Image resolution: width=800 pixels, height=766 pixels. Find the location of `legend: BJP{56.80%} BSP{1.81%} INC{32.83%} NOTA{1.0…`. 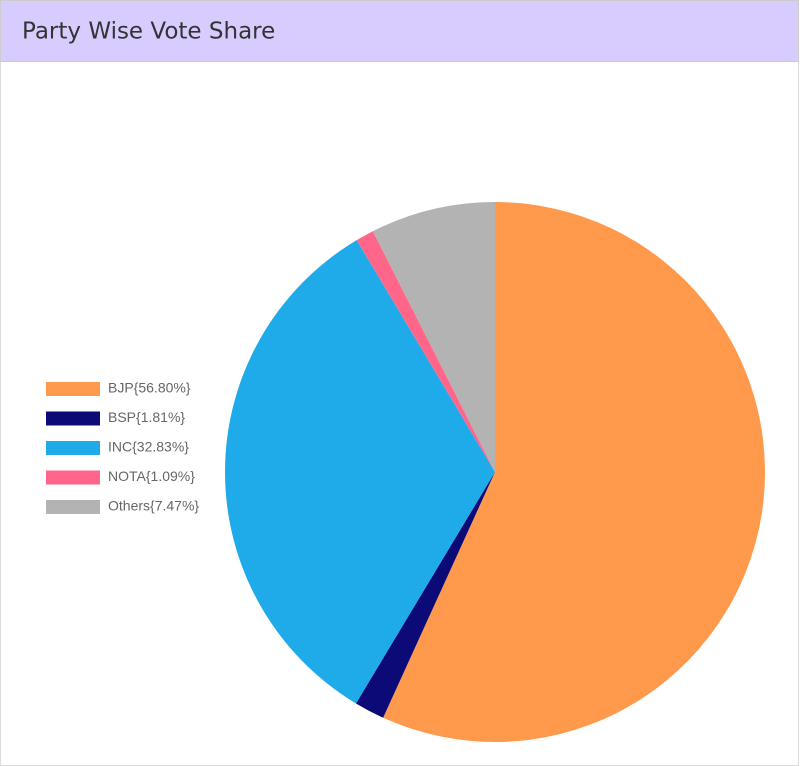

legend: BJP{56.80%} BSP{1.81%} INC{32.83%} NOTA{1.0… is located at coordinates (122, 447).